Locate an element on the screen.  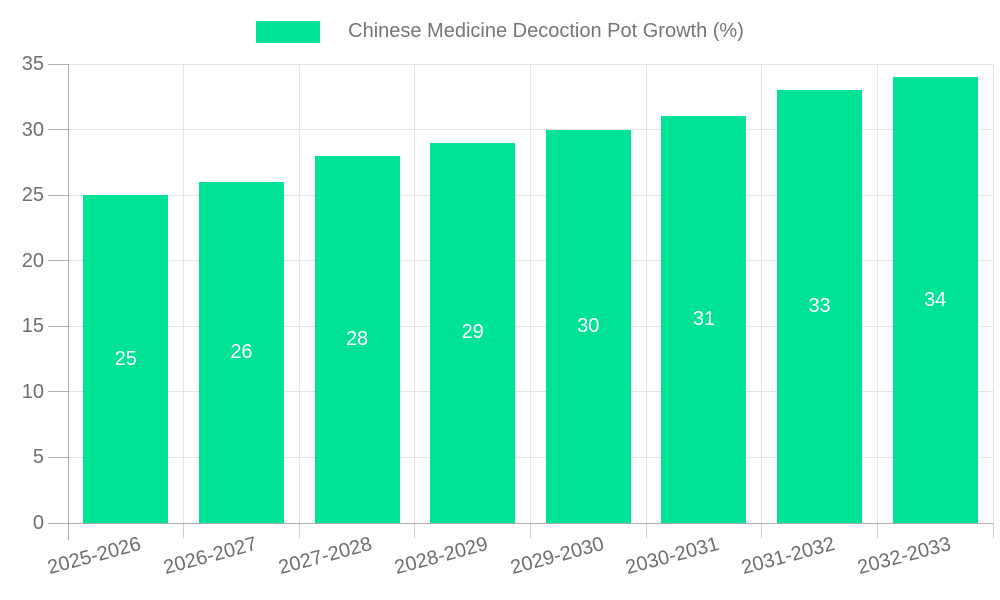
bar-value-label: 26 is located at coordinates (241, 352).